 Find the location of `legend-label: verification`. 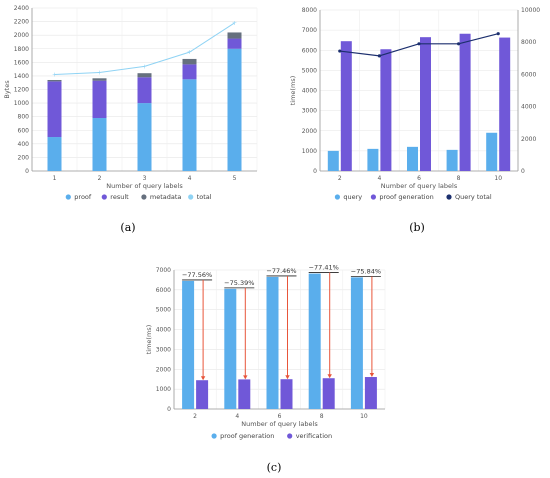

legend-label: verification is located at coordinates (314, 436).